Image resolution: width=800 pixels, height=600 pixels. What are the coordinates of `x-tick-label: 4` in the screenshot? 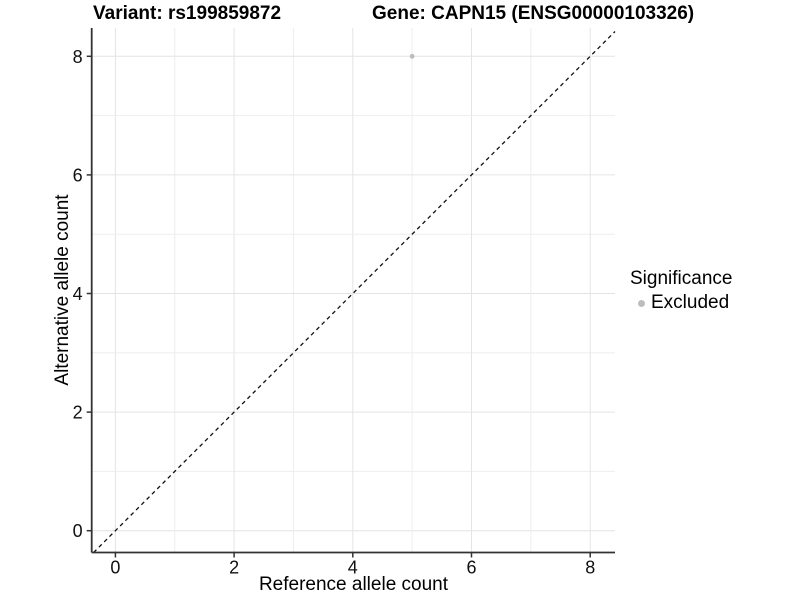 It's located at (353, 568).